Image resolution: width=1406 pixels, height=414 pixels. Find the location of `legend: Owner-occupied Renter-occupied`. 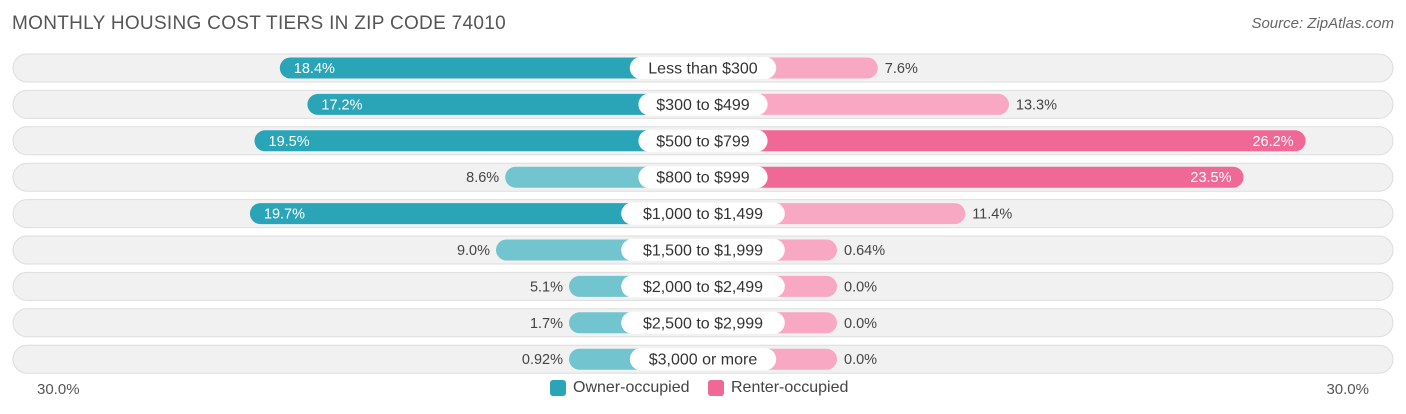

legend: Owner-occupied Renter-occupied is located at coordinates (703, 390).